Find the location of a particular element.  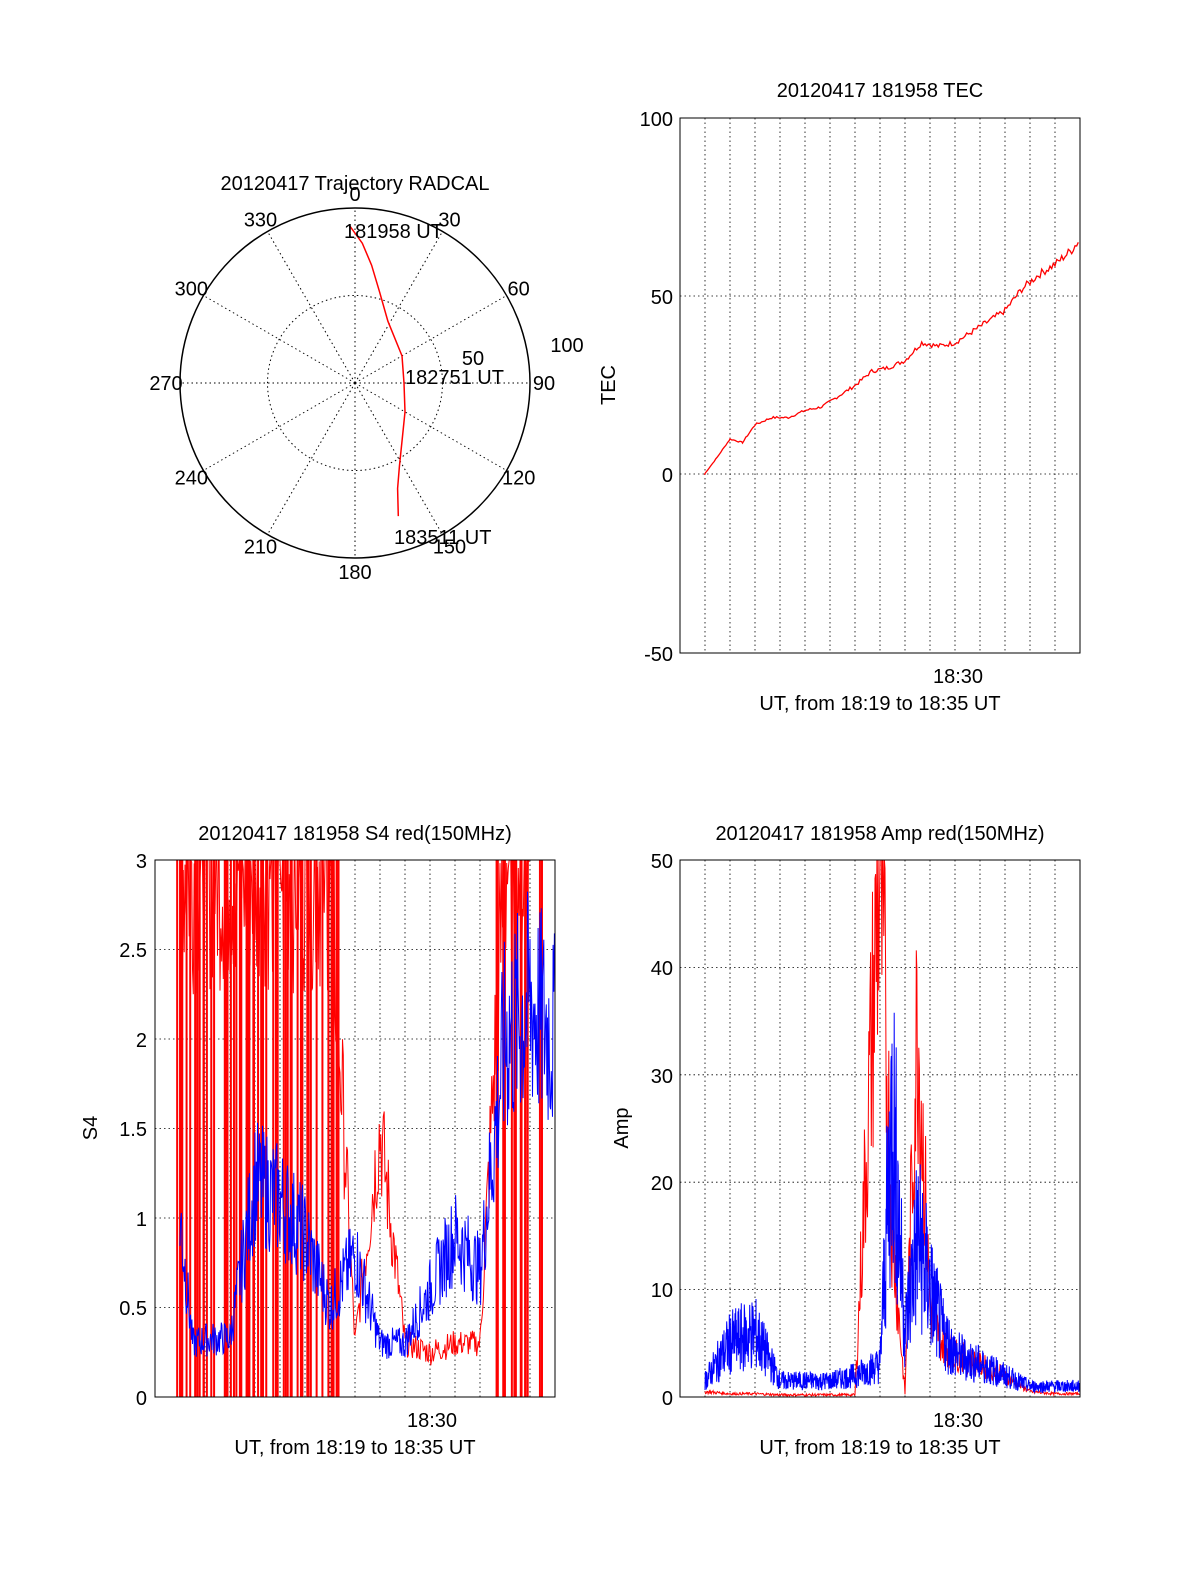

trajectory-annotation-mid: 182751 UT is located at coordinates (454, 378).